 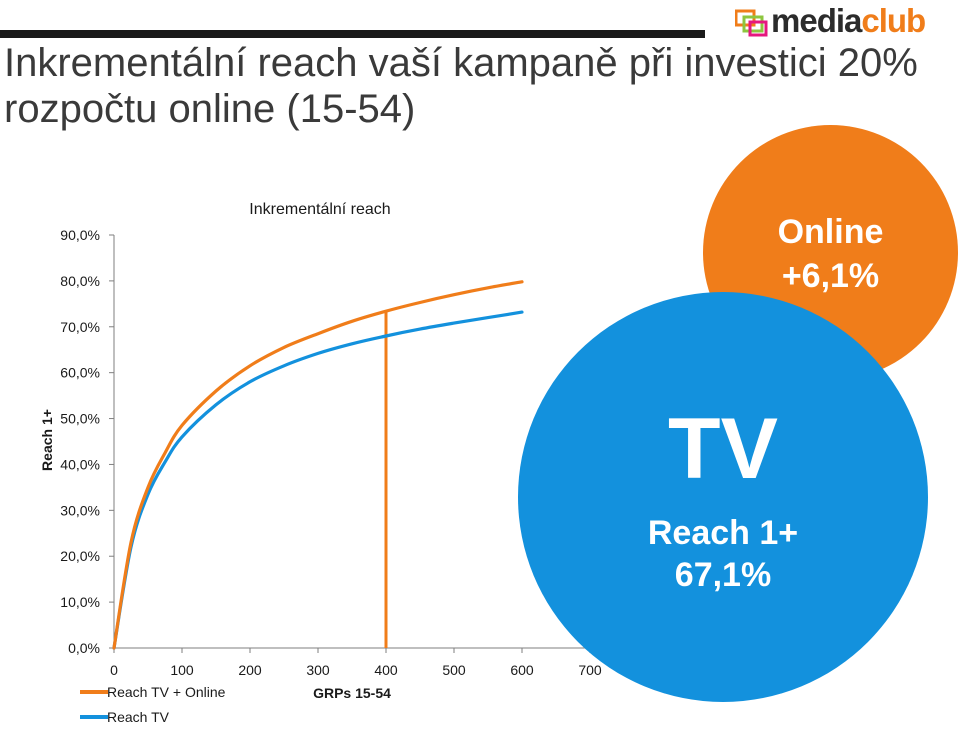 I want to click on x-tick-label: 0, so click(x=114, y=670).